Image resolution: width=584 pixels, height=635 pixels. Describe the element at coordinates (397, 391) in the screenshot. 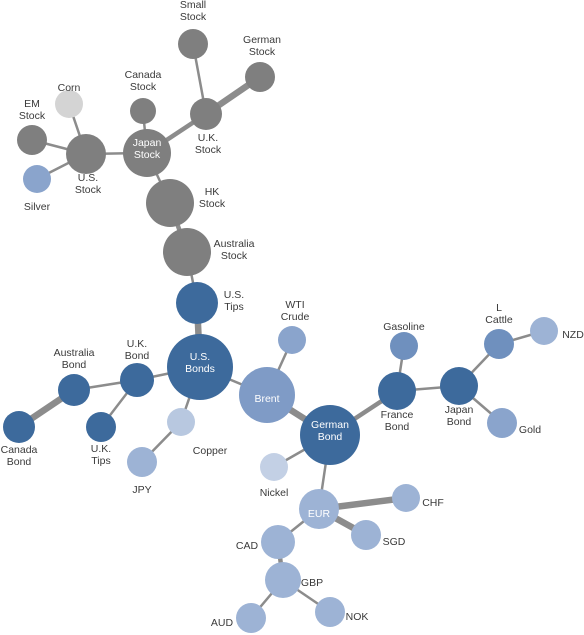

I see `node-france-bond` at that location.